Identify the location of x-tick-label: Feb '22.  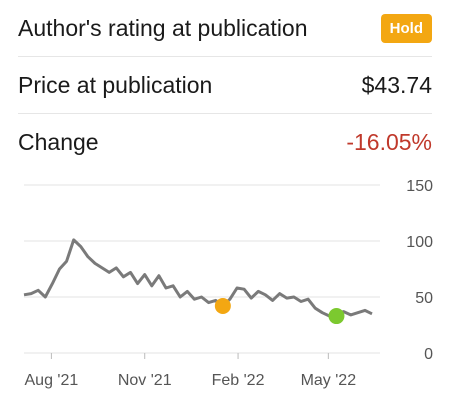
(238, 380).